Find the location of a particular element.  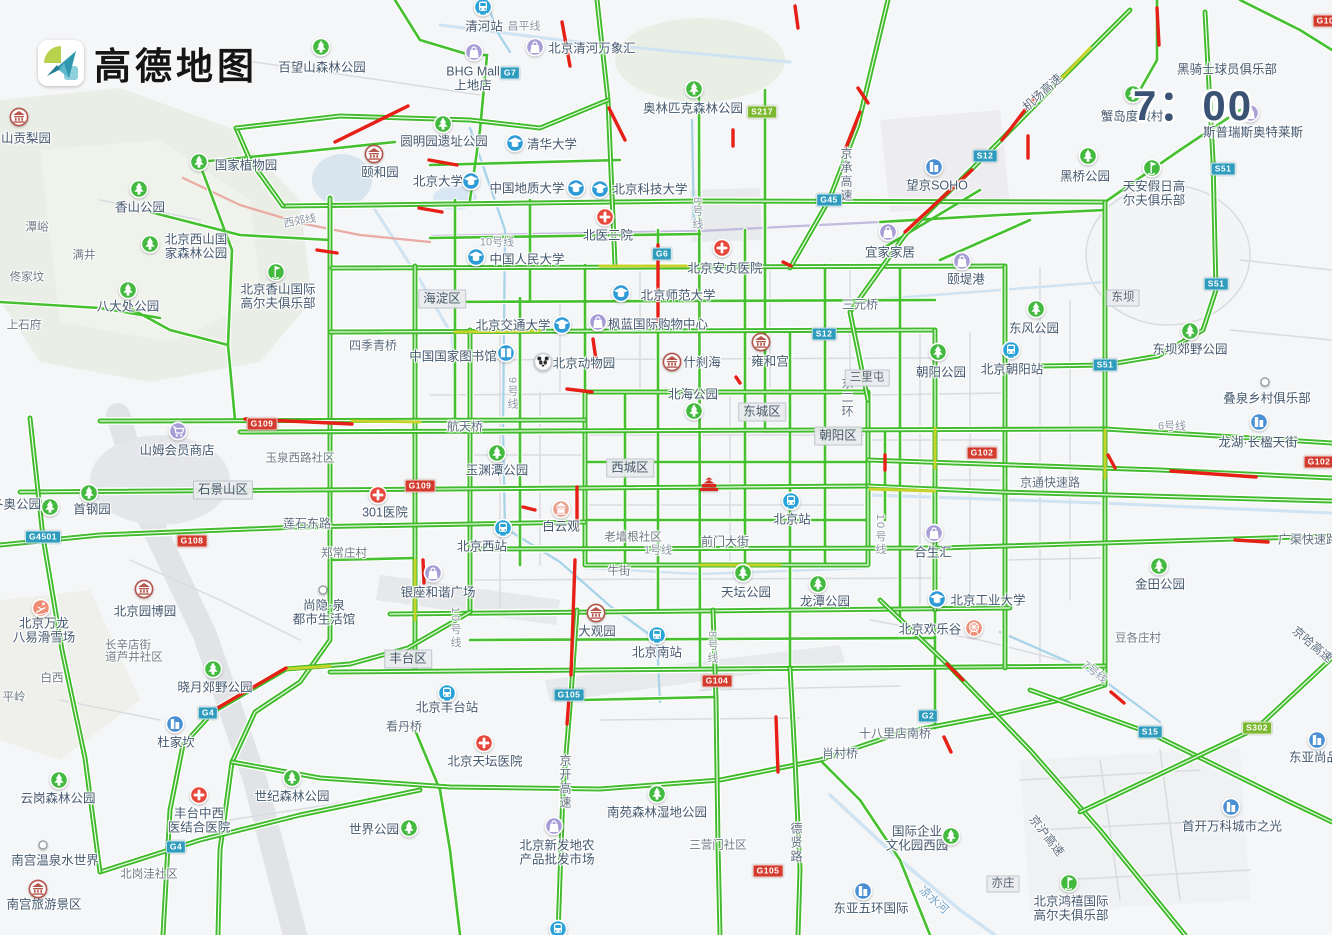

poi-label-中国国家图书馆: 中国国家图书馆 is located at coordinates (453, 356).